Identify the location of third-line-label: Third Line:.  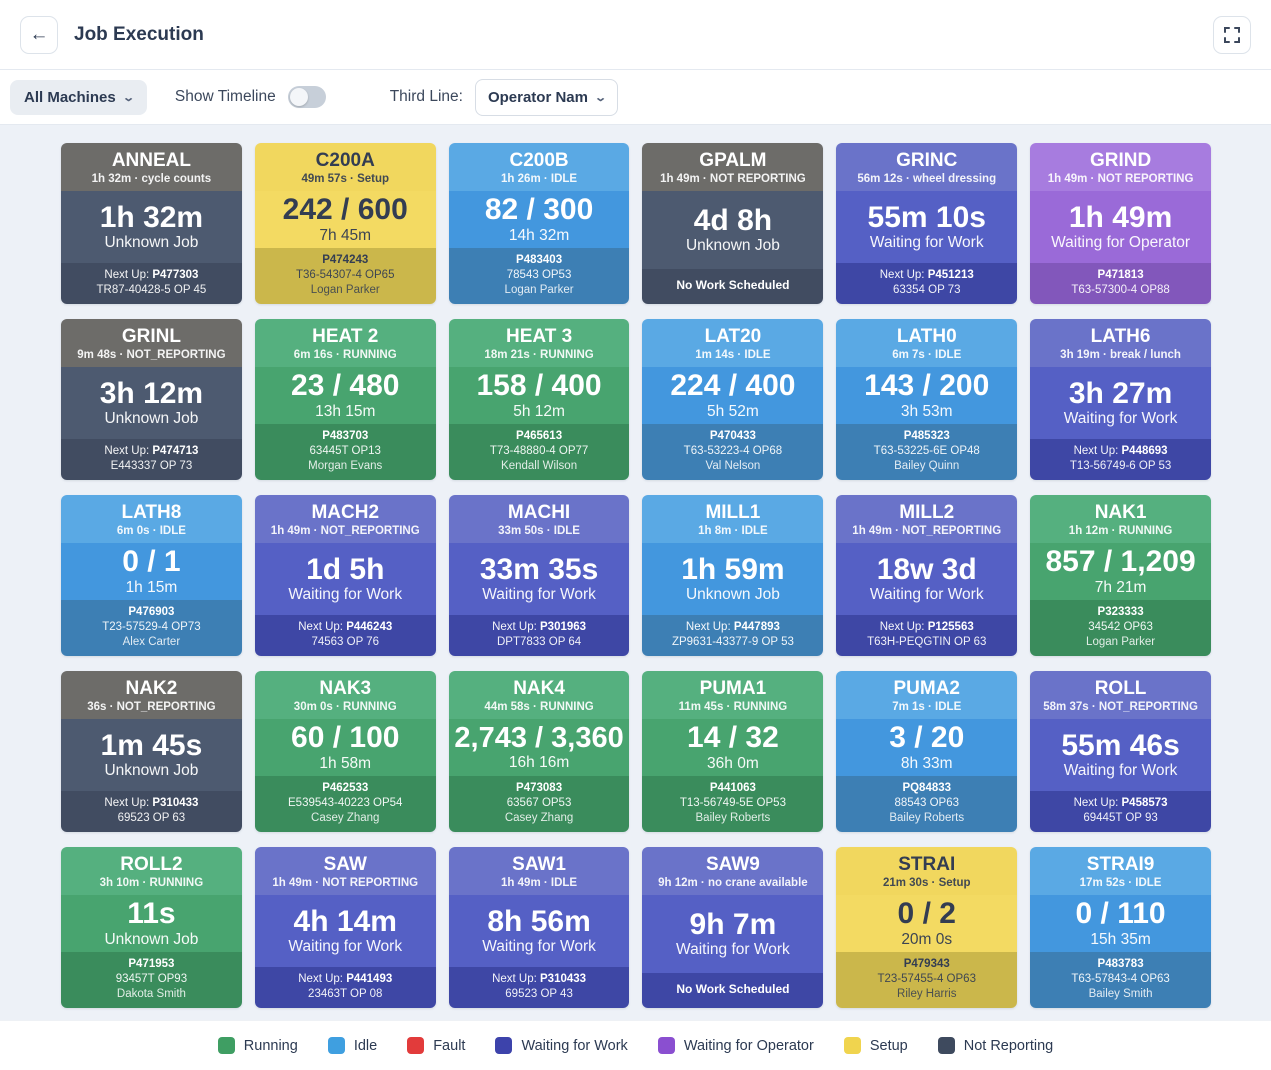
(426, 96).